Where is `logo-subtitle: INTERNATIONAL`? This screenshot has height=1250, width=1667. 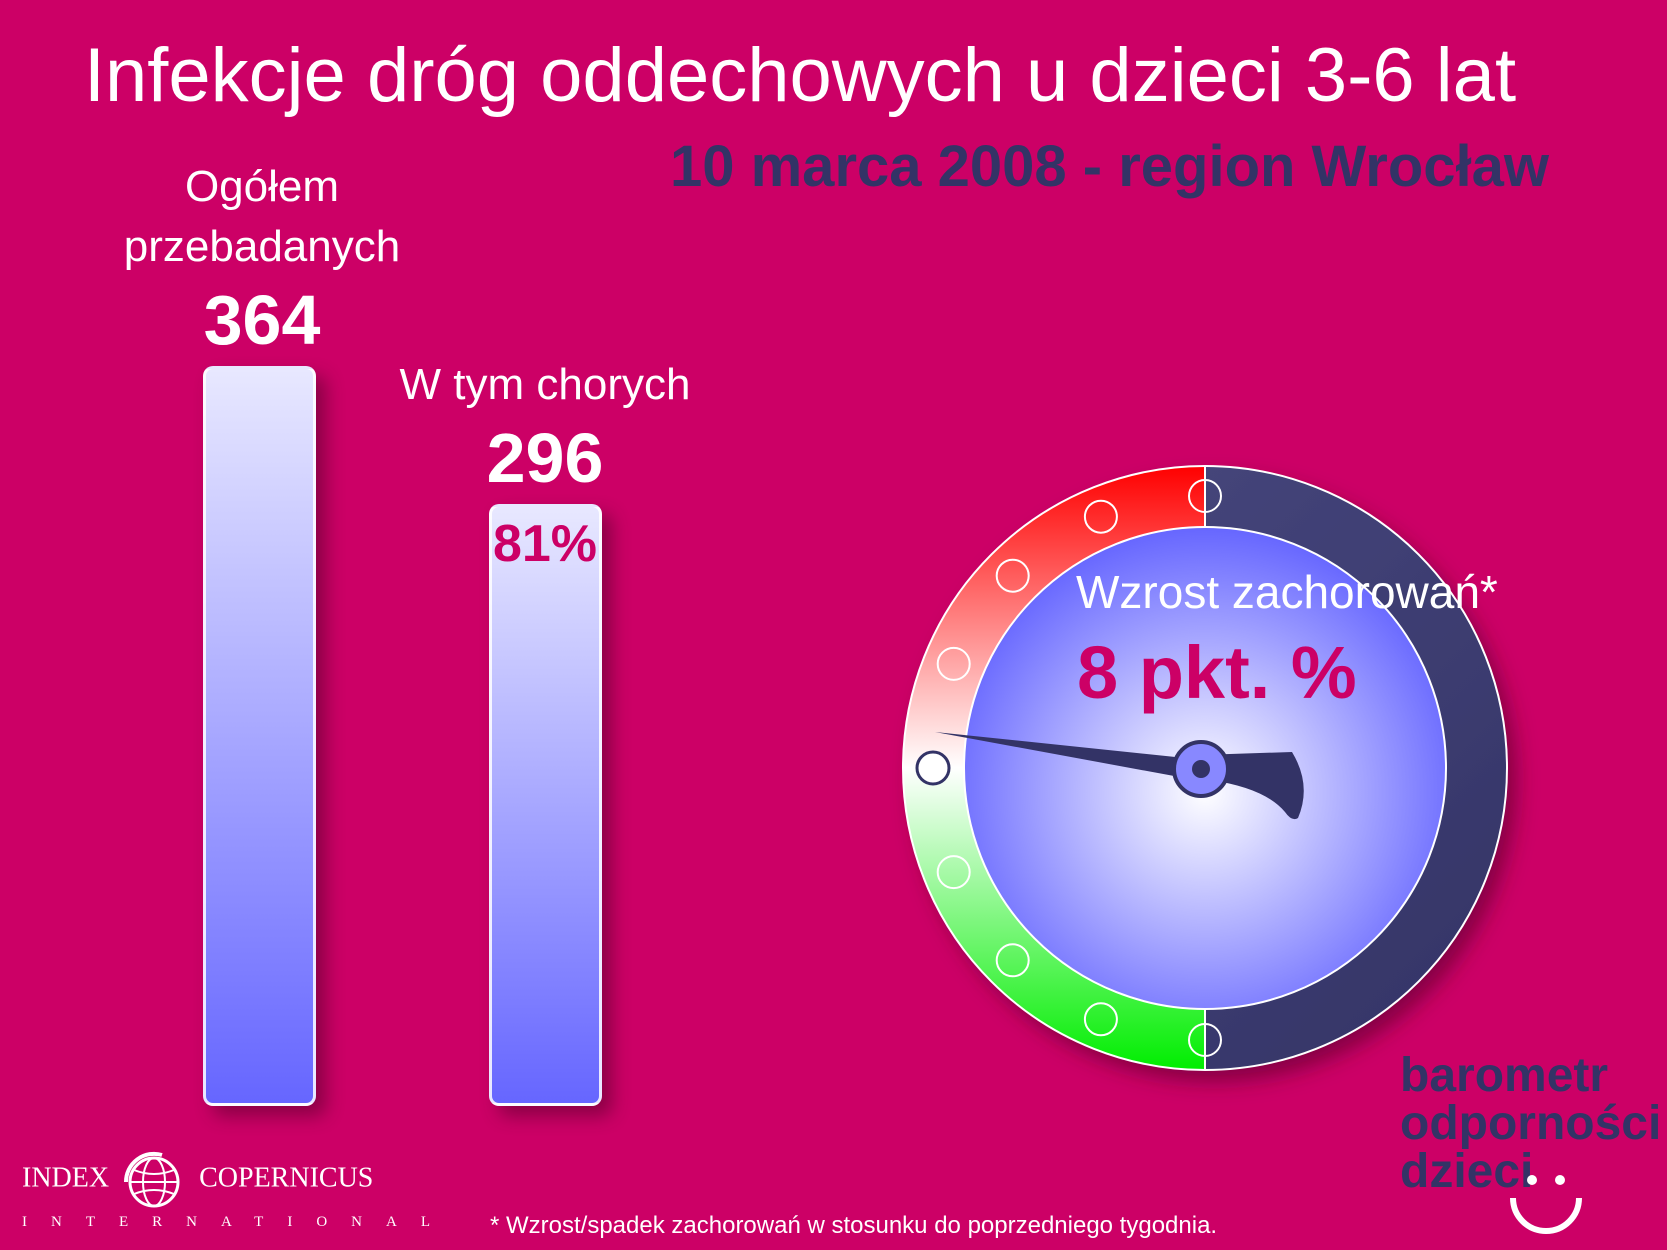
logo-subtitle: INTERNATIONAL is located at coordinates (238, 1222).